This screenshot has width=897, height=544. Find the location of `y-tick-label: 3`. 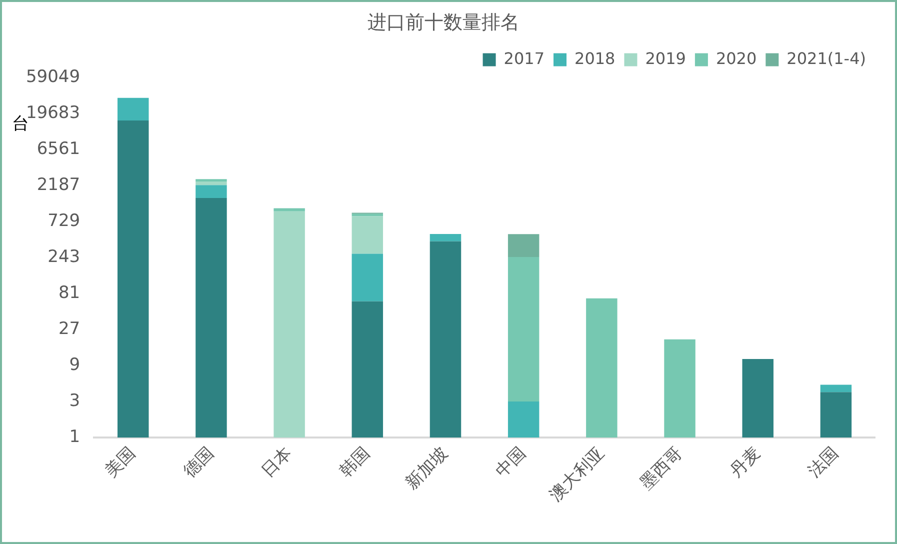

y-tick-label: 3 is located at coordinates (74, 400).